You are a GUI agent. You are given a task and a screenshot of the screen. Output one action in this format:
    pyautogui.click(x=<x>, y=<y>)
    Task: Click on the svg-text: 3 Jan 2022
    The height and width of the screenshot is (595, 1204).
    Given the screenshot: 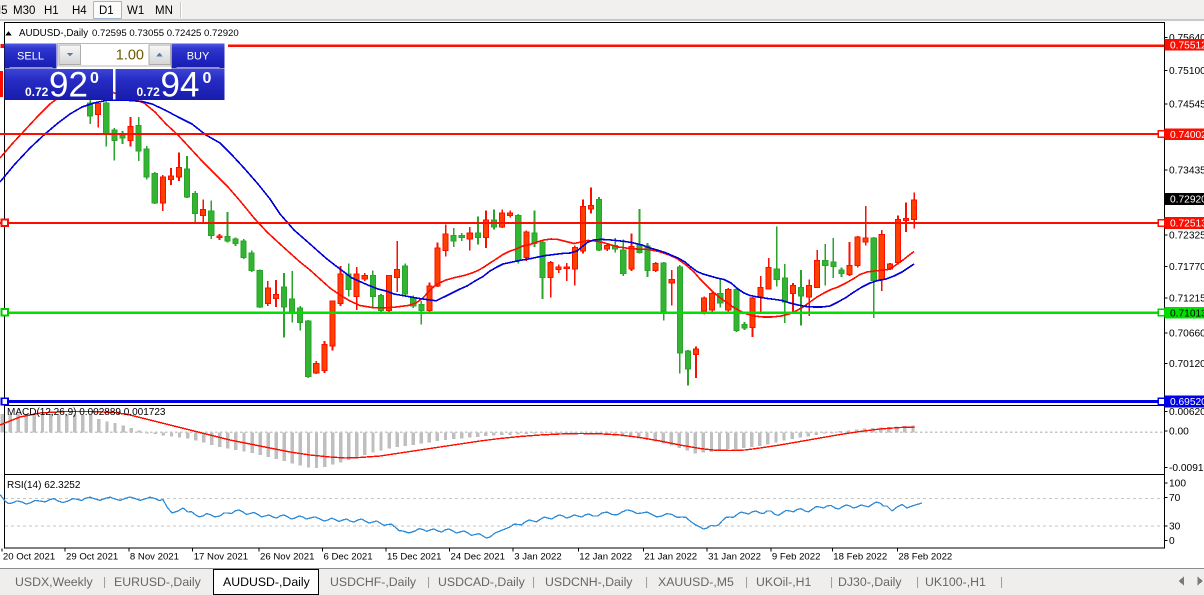 What is the action you would take?
    pyautogui.click(x=537, y=556)
    